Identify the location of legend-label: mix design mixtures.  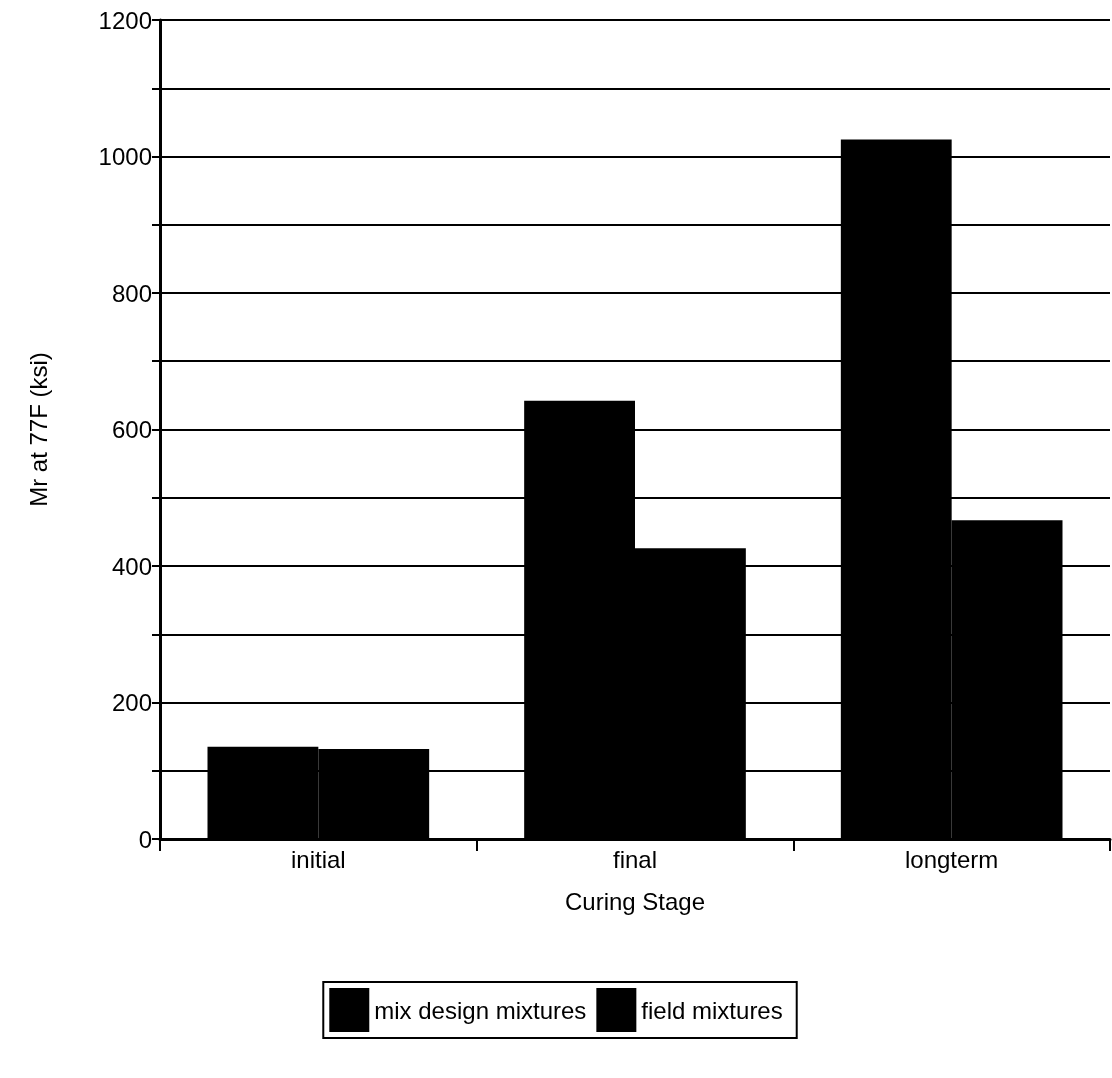
(480, 1010).